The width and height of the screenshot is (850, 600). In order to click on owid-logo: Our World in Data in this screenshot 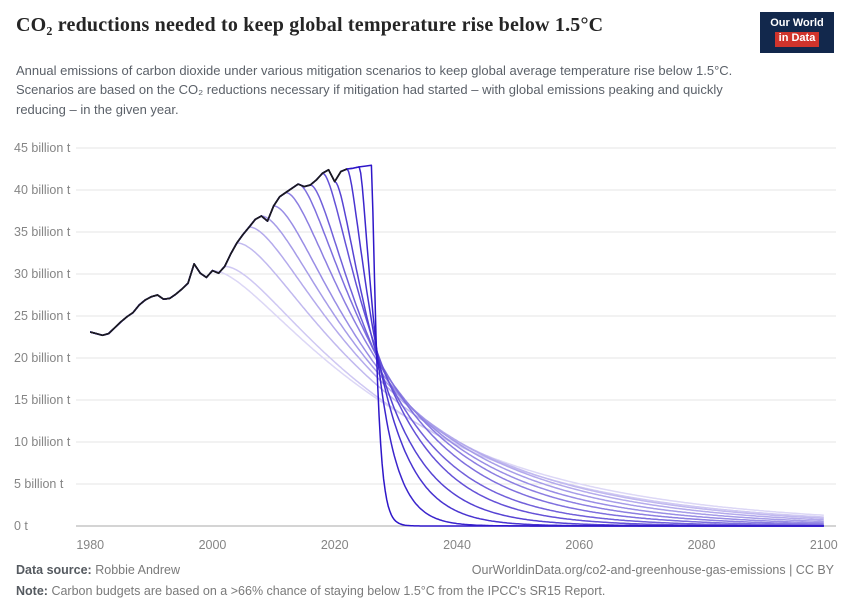, I will do `click(797, 32)`.